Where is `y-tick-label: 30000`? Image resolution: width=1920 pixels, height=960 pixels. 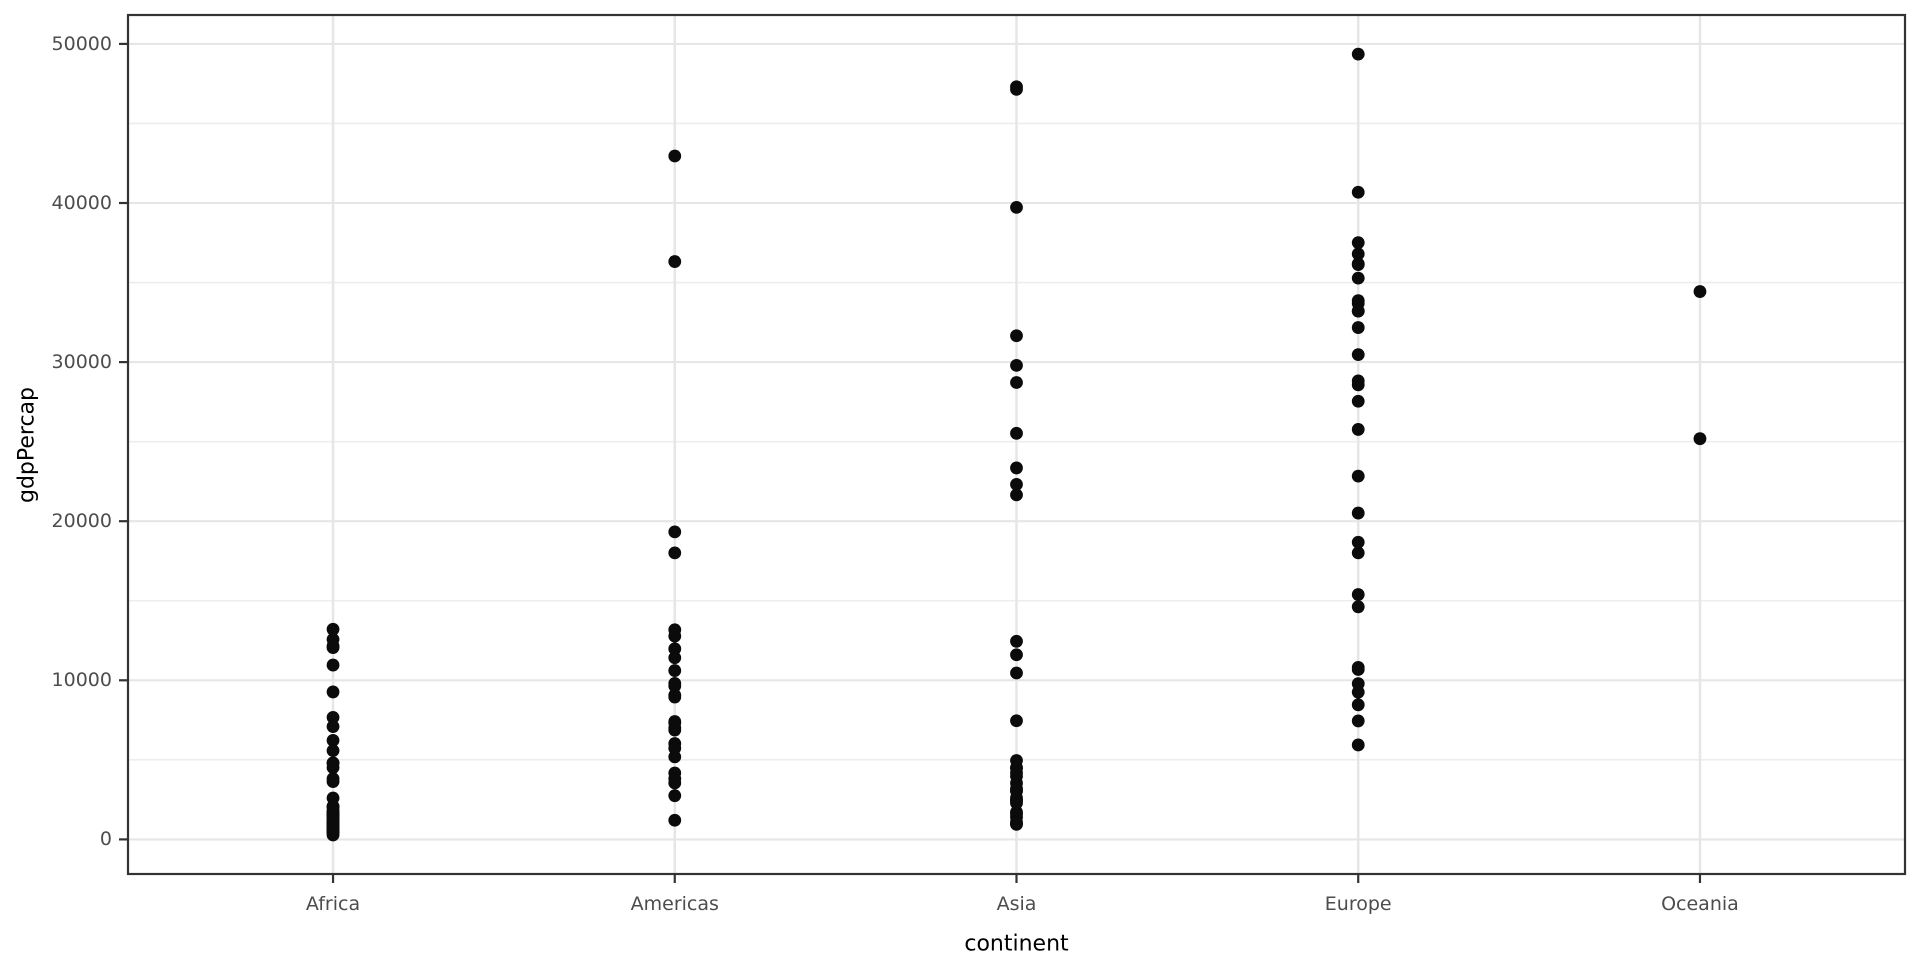
y-tick-label: 30000 is located at coordinates (81, 362).